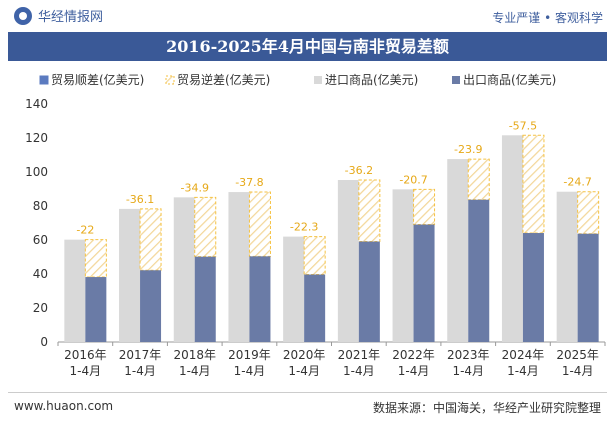 Image resolution: width=615 pixels, height=427 pixels. I want to click on deficit-data-label: -23.9, so click(468, 149).